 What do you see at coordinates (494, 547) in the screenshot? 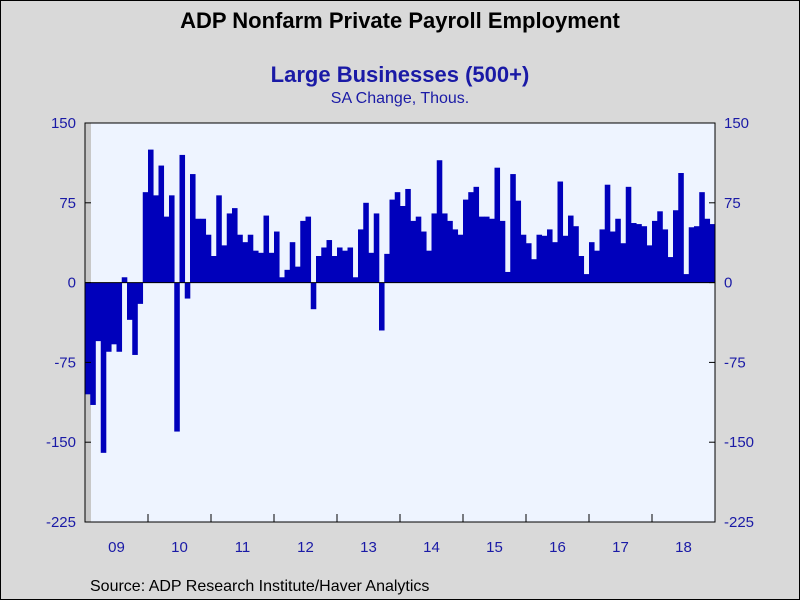
I see `x-tick-label: 15` at bounding box center [494, 547].